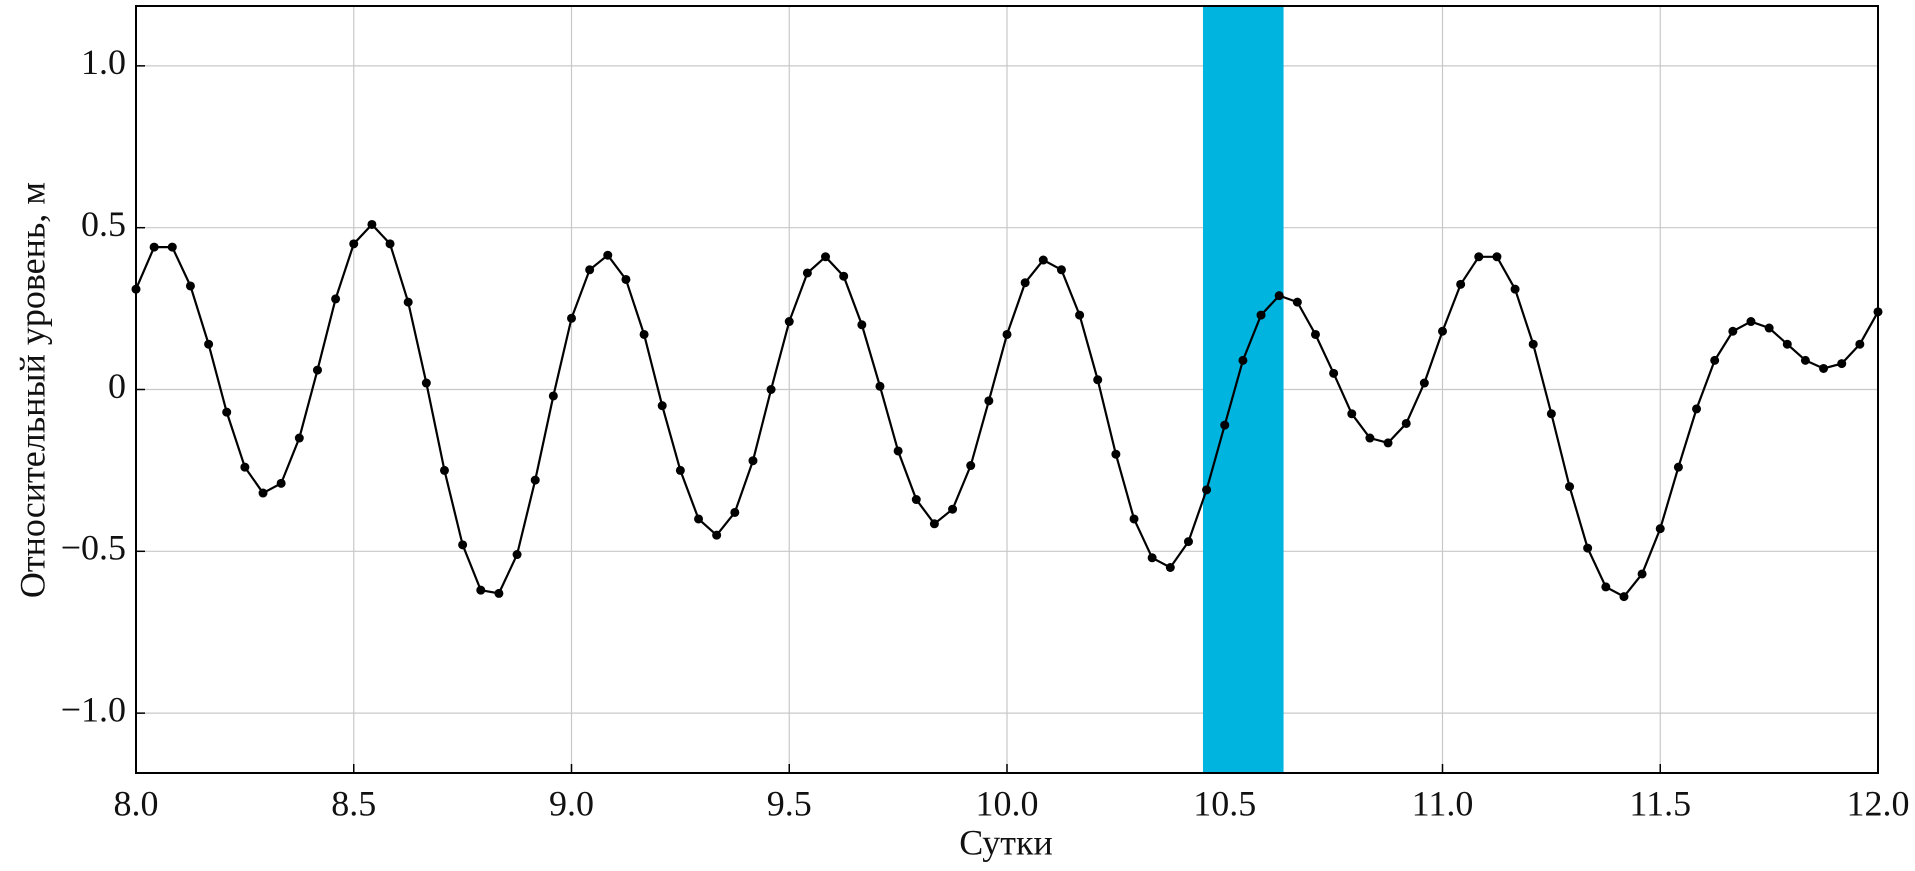 This screenshot has height=871, width=1915. What do you see at coordinates (1443, 803) in the screenshot?
I see `x-tick-label: 11.0` at bounding box center [1443, 803].